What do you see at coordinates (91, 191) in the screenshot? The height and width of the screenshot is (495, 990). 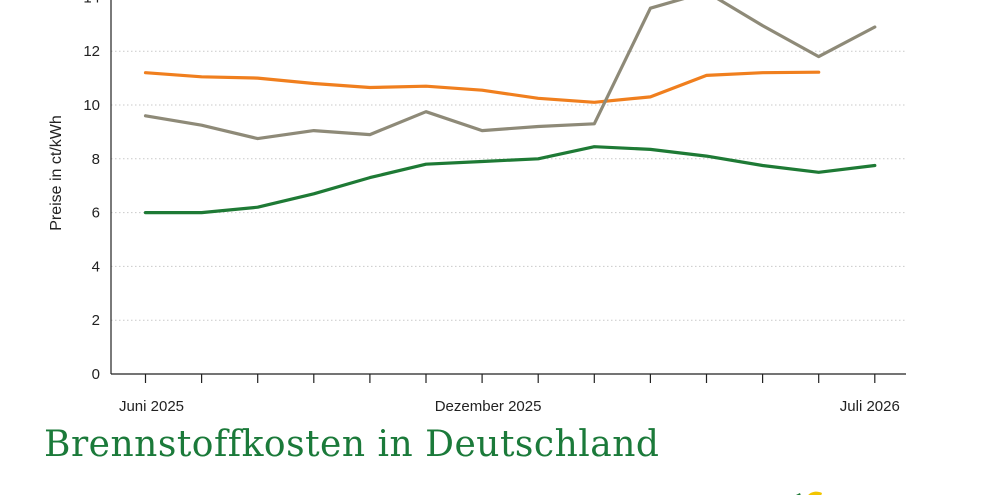 I see `y-axis-ticks: 0 2 4 6 8 10 12 14` at bounding box center [91, 191].